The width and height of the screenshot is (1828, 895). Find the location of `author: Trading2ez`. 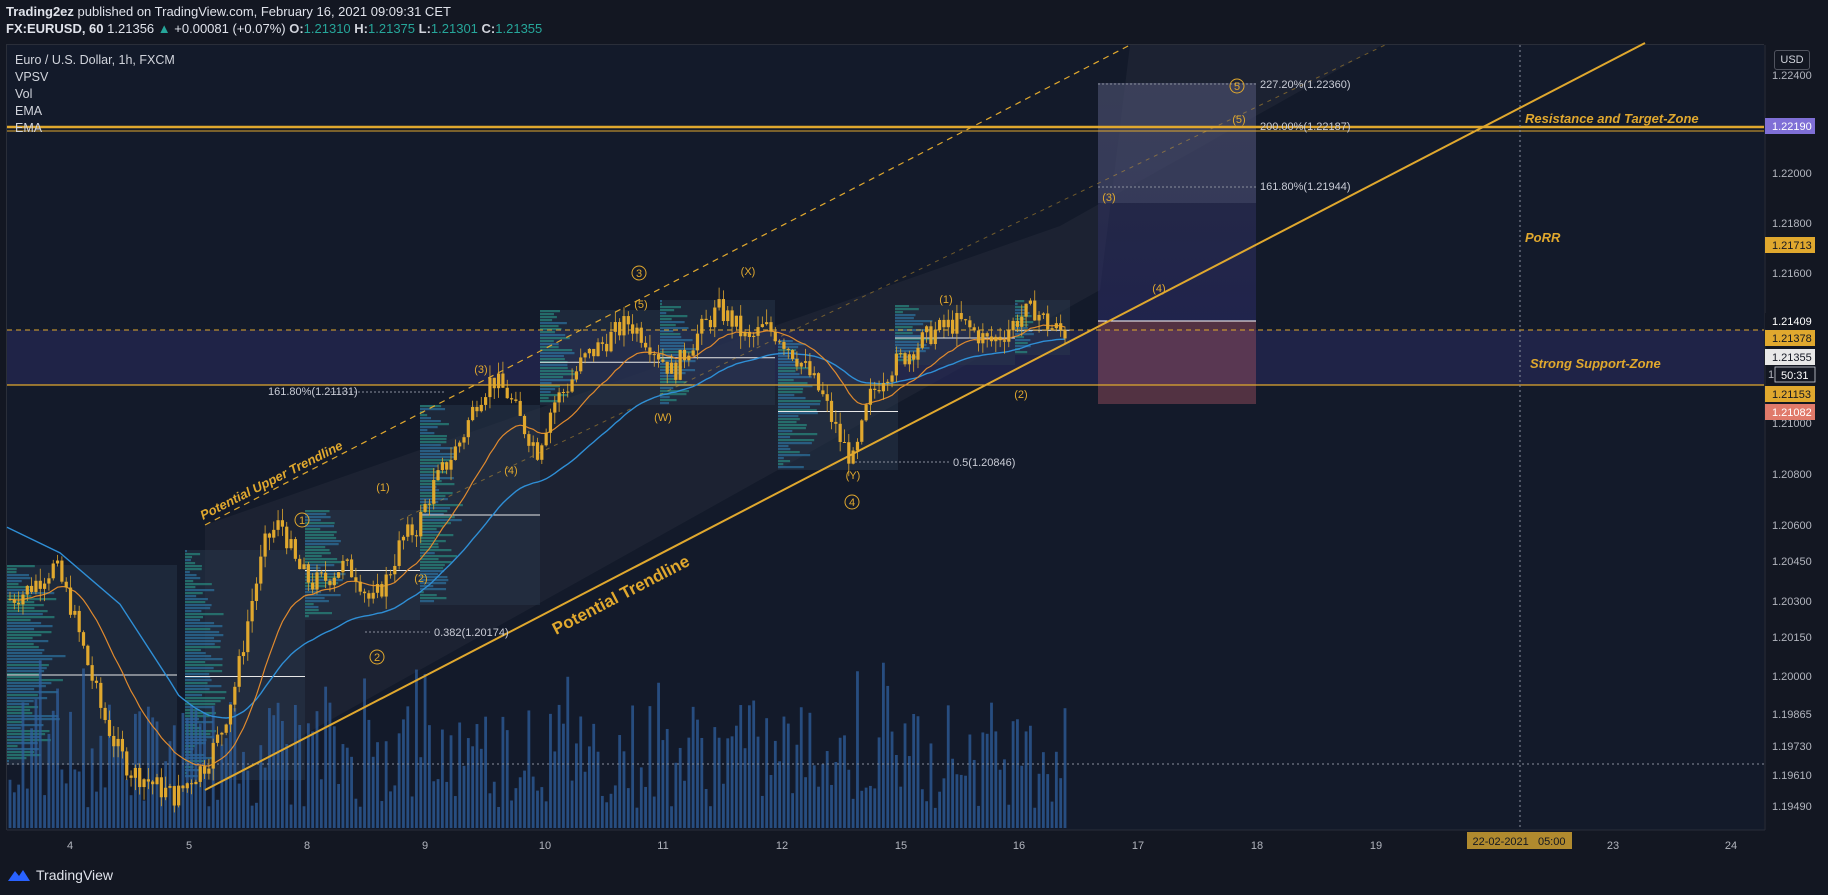

author: Trading2ez is located at coordinates (40, 11).